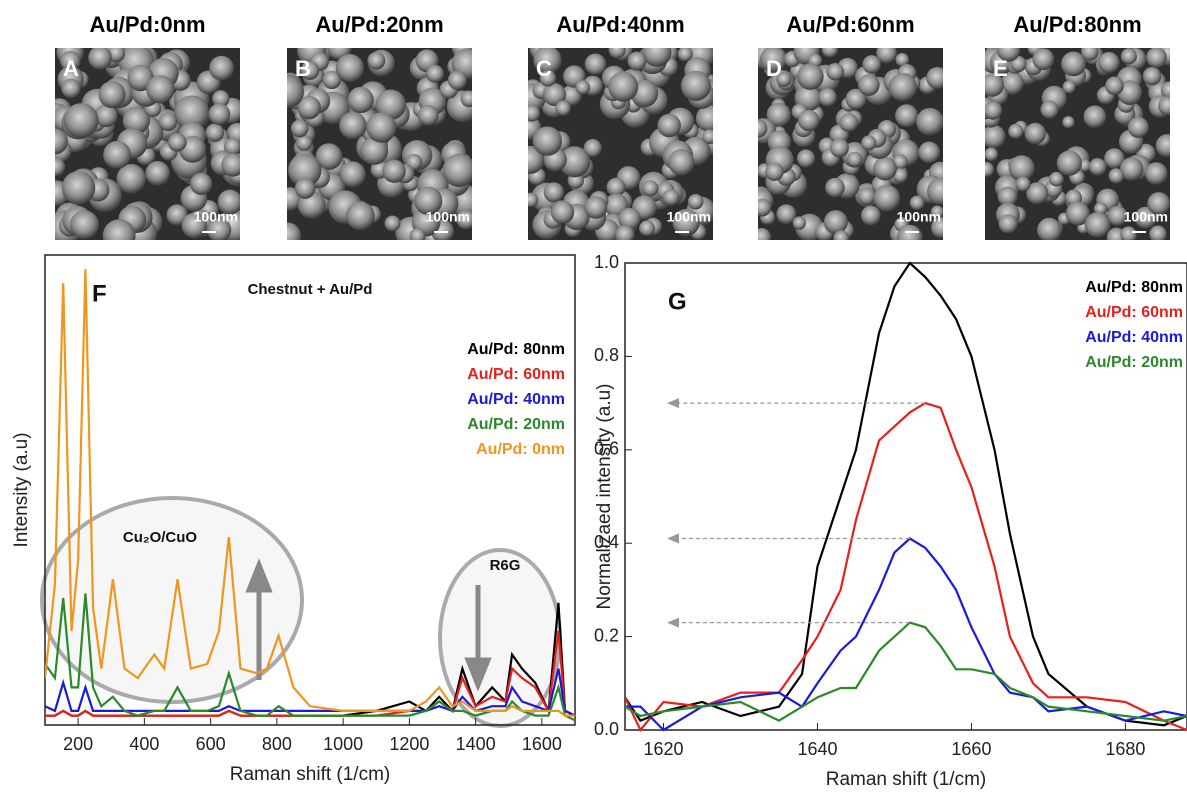  Describe the element at coordinates (505, 565) in the screenshot. I see `annotation: R6G` at that location.